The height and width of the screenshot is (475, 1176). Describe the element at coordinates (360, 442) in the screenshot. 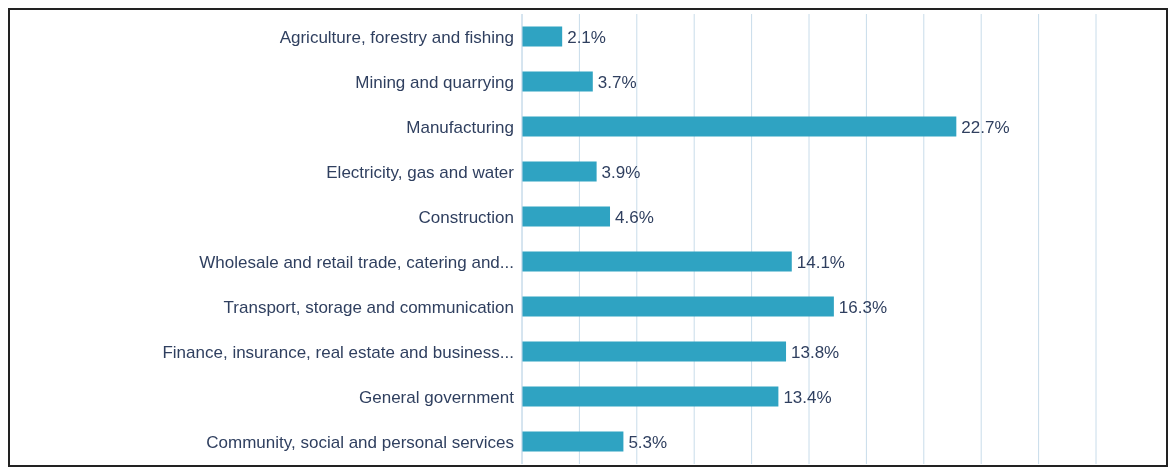

I see `y-tick-label: Community, social and personal services` at that location.